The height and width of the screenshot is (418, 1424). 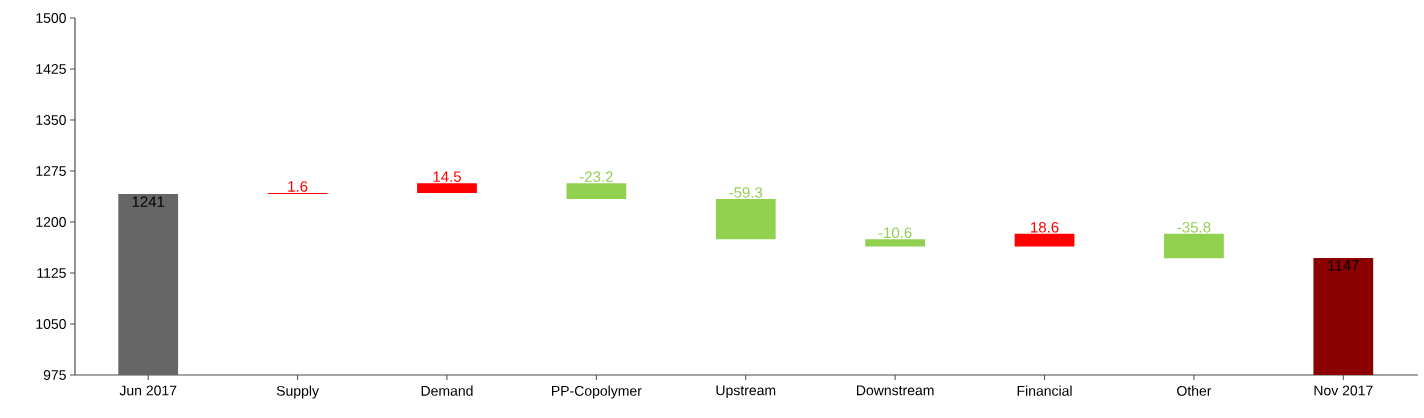 I want to click on y-tick-label: 1500, so click(x=51, y=18).